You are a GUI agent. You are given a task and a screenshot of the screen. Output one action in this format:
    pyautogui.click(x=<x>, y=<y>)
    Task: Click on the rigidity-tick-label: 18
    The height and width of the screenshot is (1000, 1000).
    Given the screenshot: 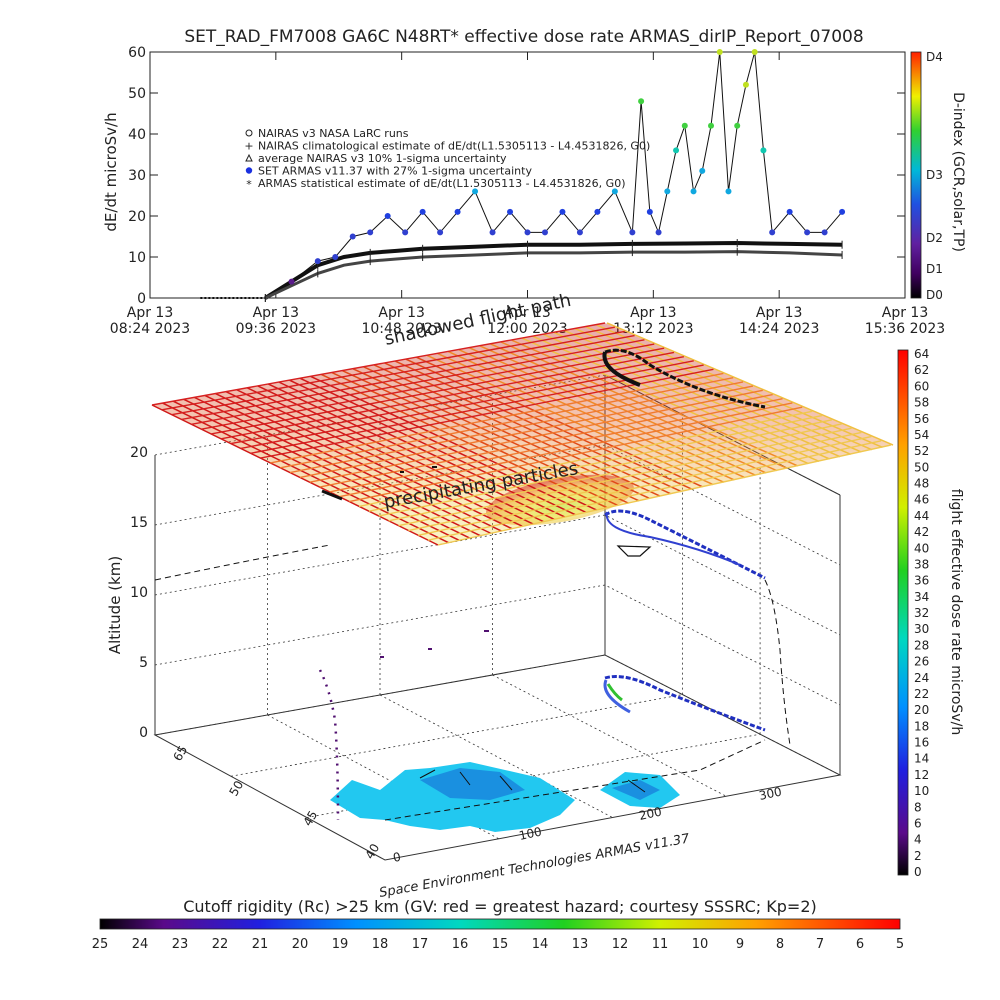 What is the action you would take?
    pyautogui.click(x=380, y=944)
    